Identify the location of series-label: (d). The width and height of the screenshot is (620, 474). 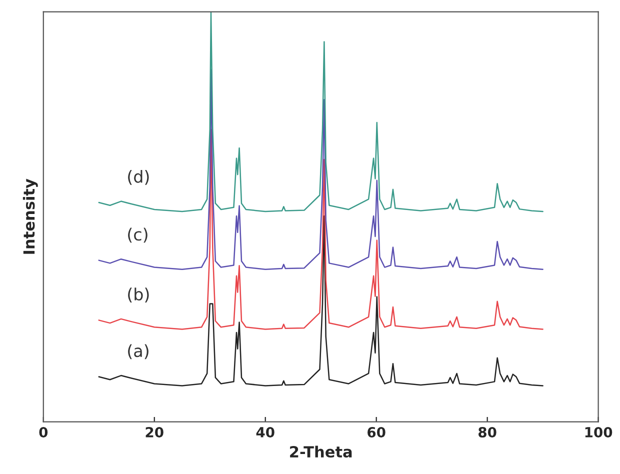
(138, 177).